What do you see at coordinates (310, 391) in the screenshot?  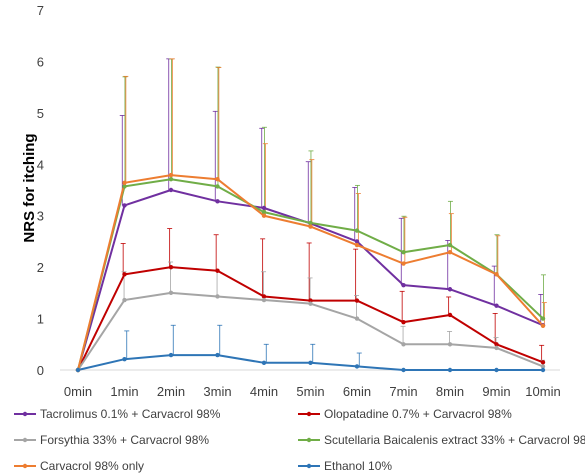 I see `x-tick-label: 5min` at bounding box center [310, 391].